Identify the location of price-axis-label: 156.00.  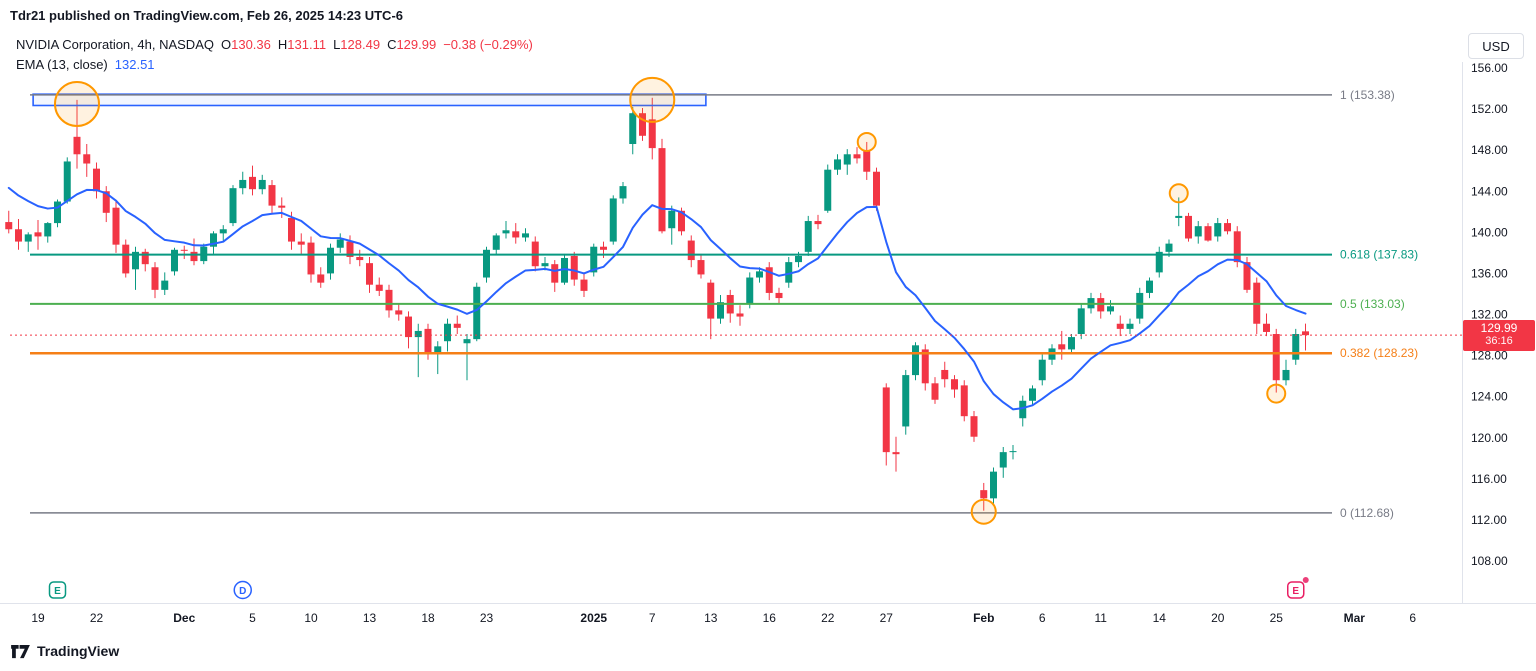
(1489, 68).